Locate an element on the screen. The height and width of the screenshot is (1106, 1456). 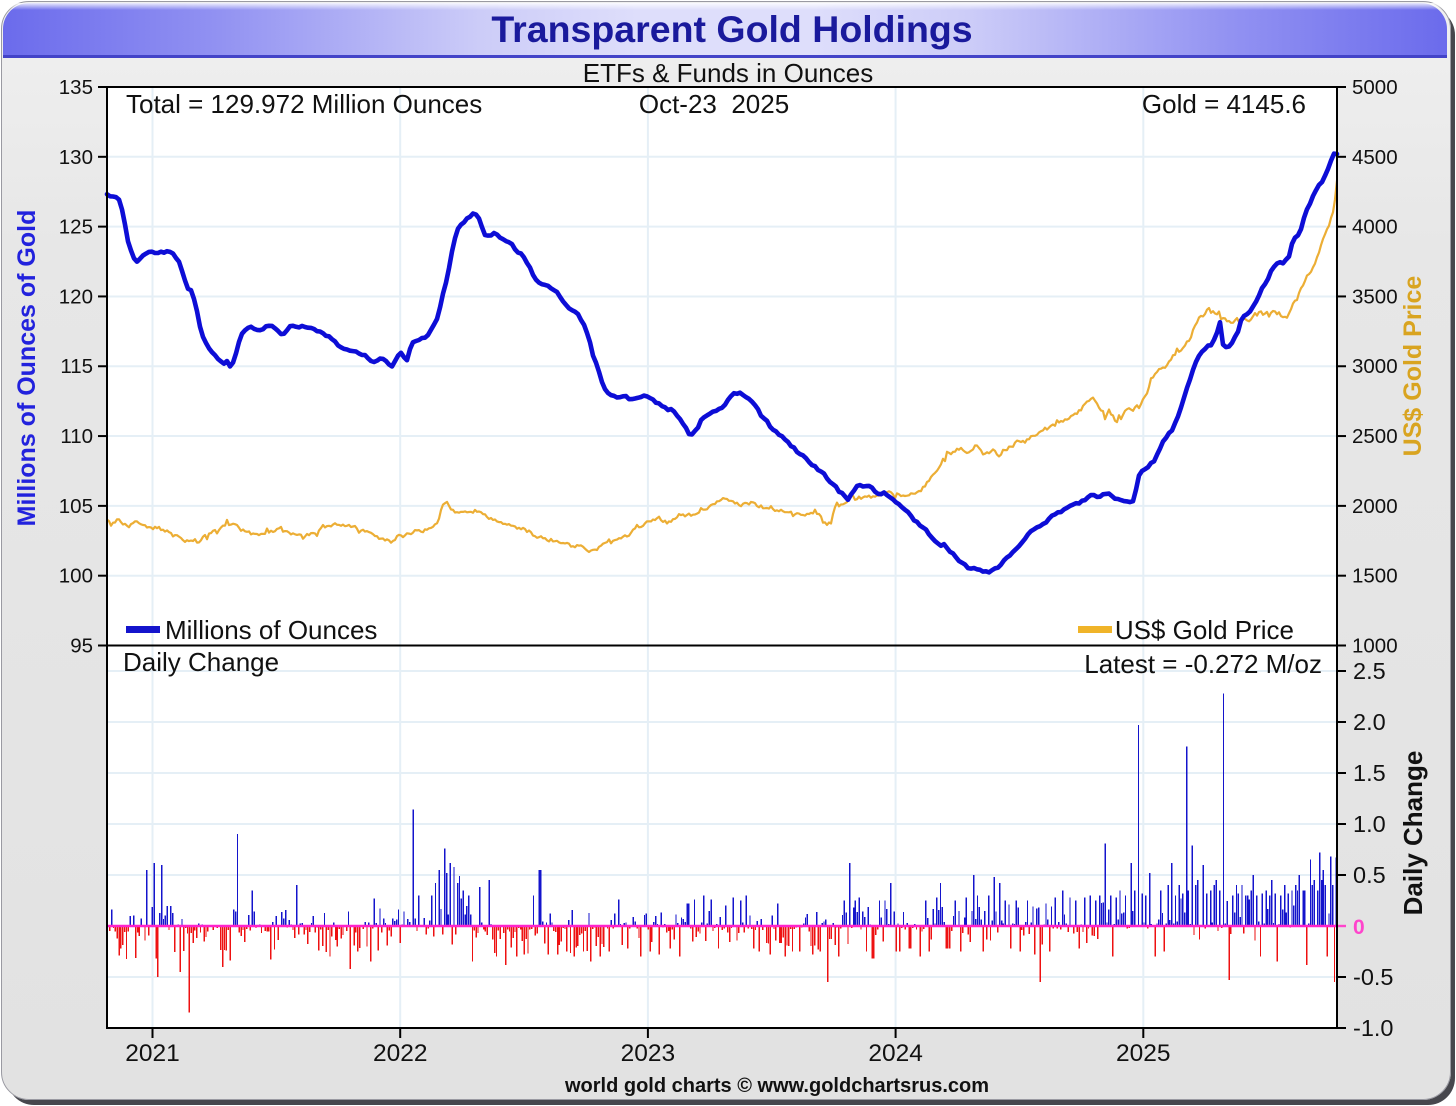
svg-text: 5000 is located at coordinates (1375, 87).